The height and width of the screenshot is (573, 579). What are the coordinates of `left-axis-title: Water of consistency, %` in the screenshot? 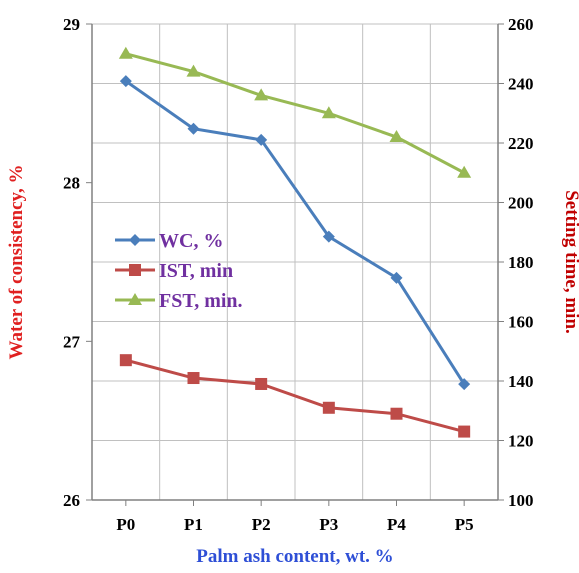 It's located at (16, 262).